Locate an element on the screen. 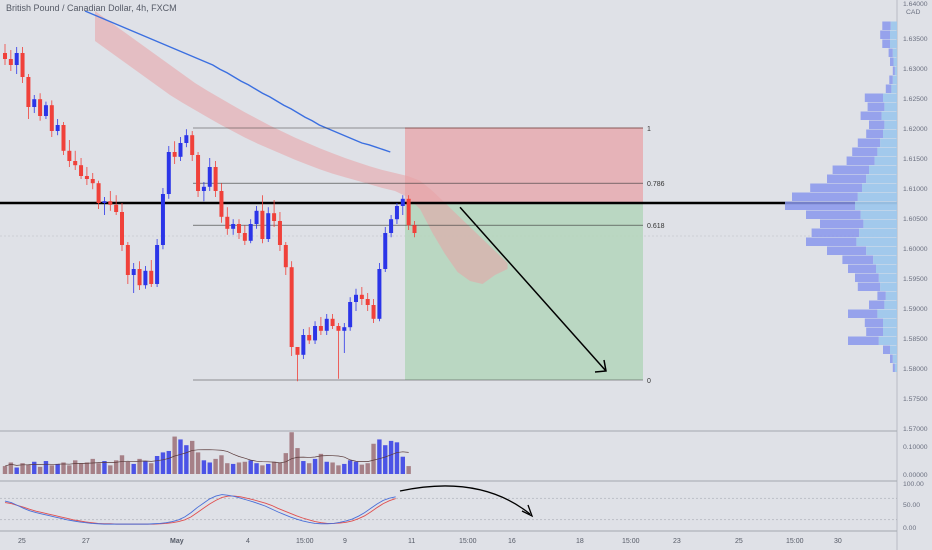 The width and height of the screenshot is (932, 550). time-axis-label: 23 is located at coordinates (677, 541).